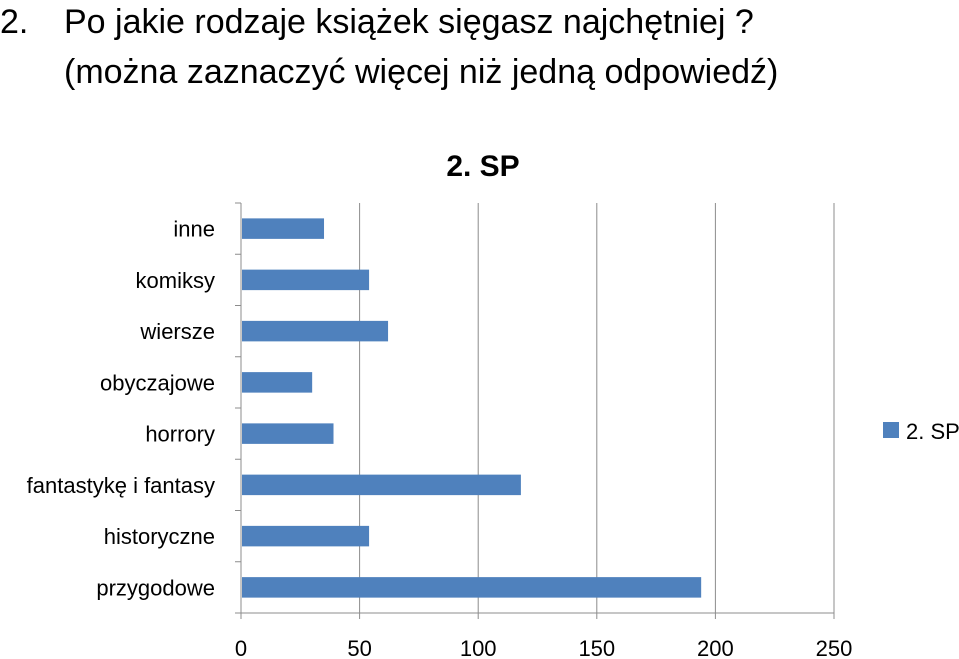 Image resolution: width=959 pixels, height=659 pixels. Describe the element at coordinates (14, 22) in the screenshot. I see `question-number: 2.` at that location.